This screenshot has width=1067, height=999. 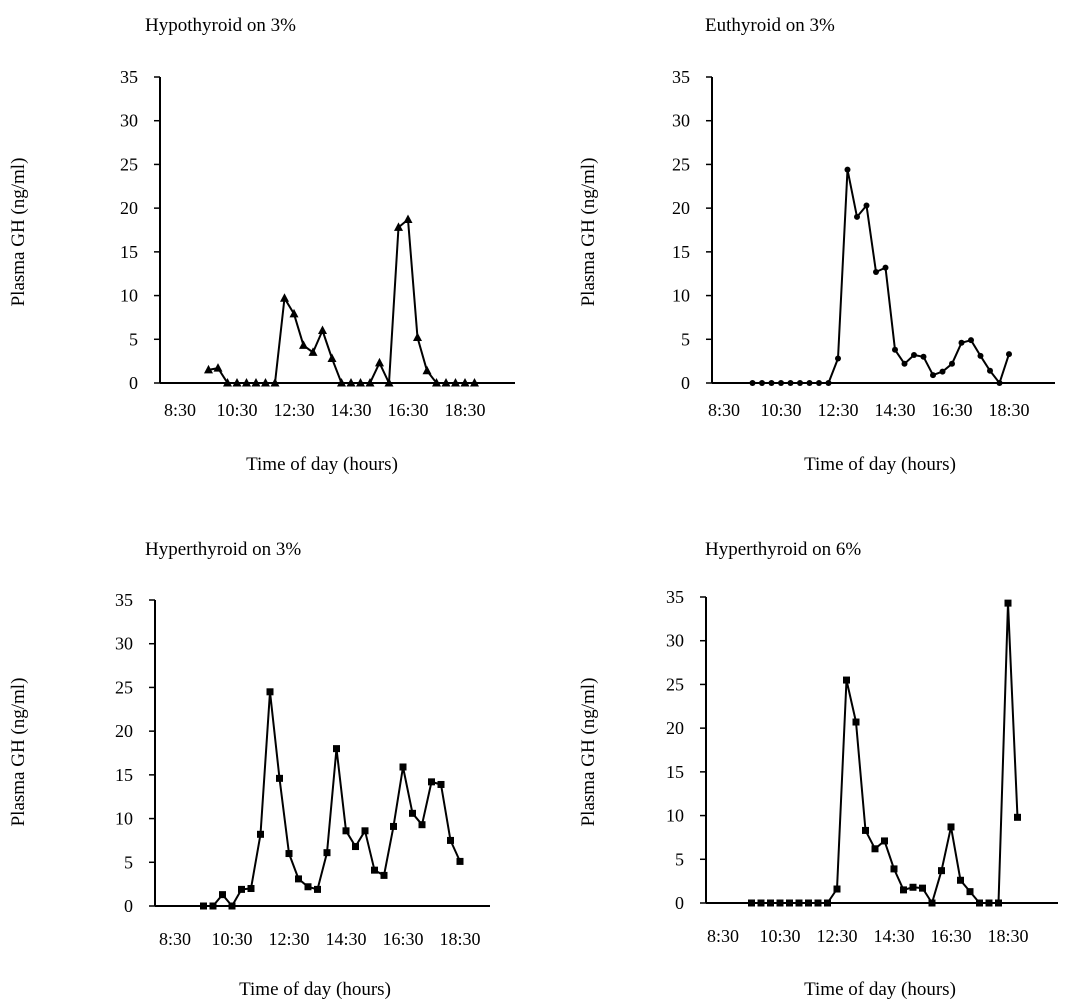 I want to click on chart-title: Hyperthyroid on 6%, so click(x=783, y=549).